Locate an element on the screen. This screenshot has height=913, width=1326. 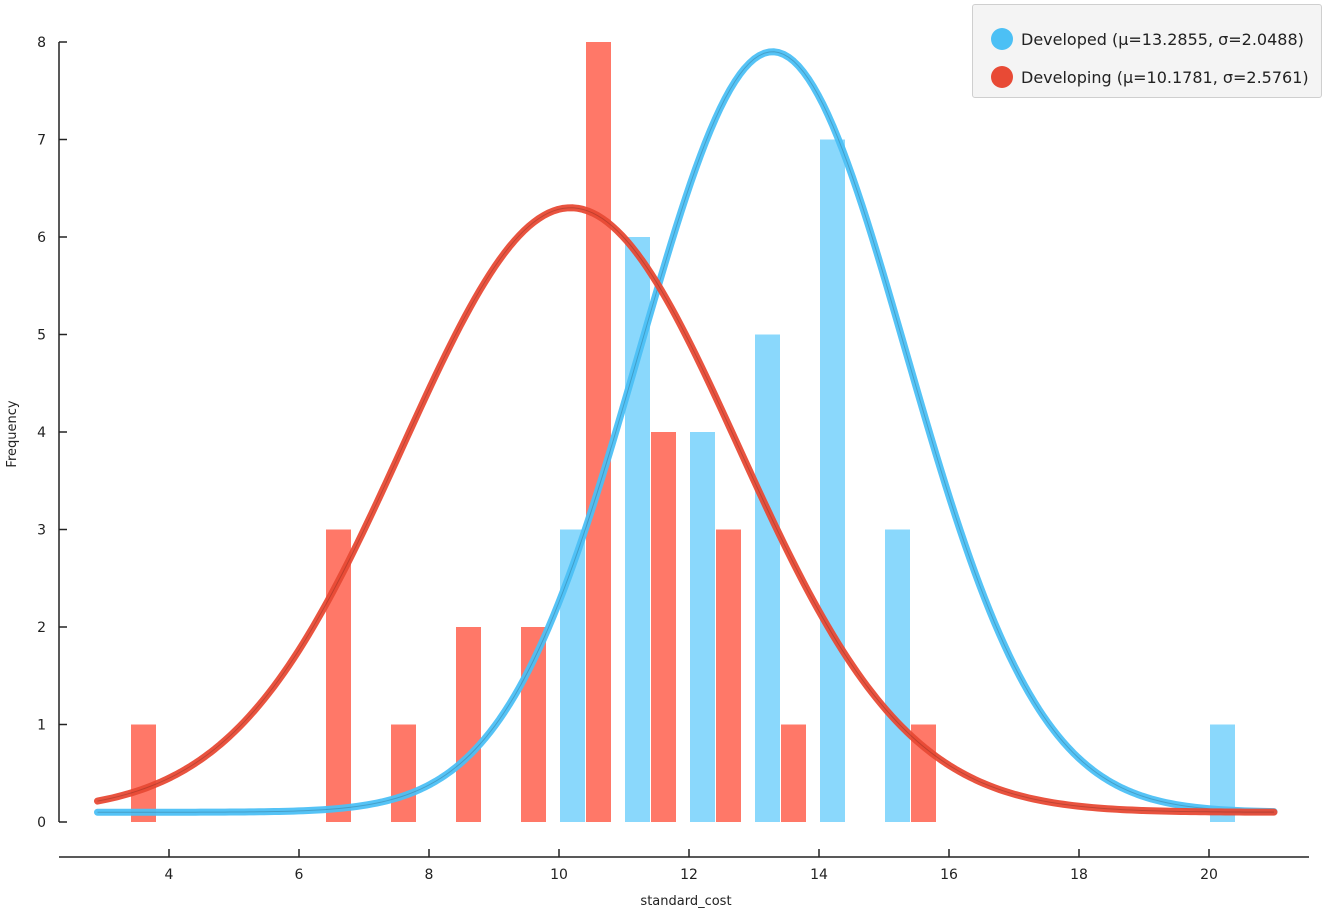
y-tick-label: 8 is located at coordinates (41, 43).